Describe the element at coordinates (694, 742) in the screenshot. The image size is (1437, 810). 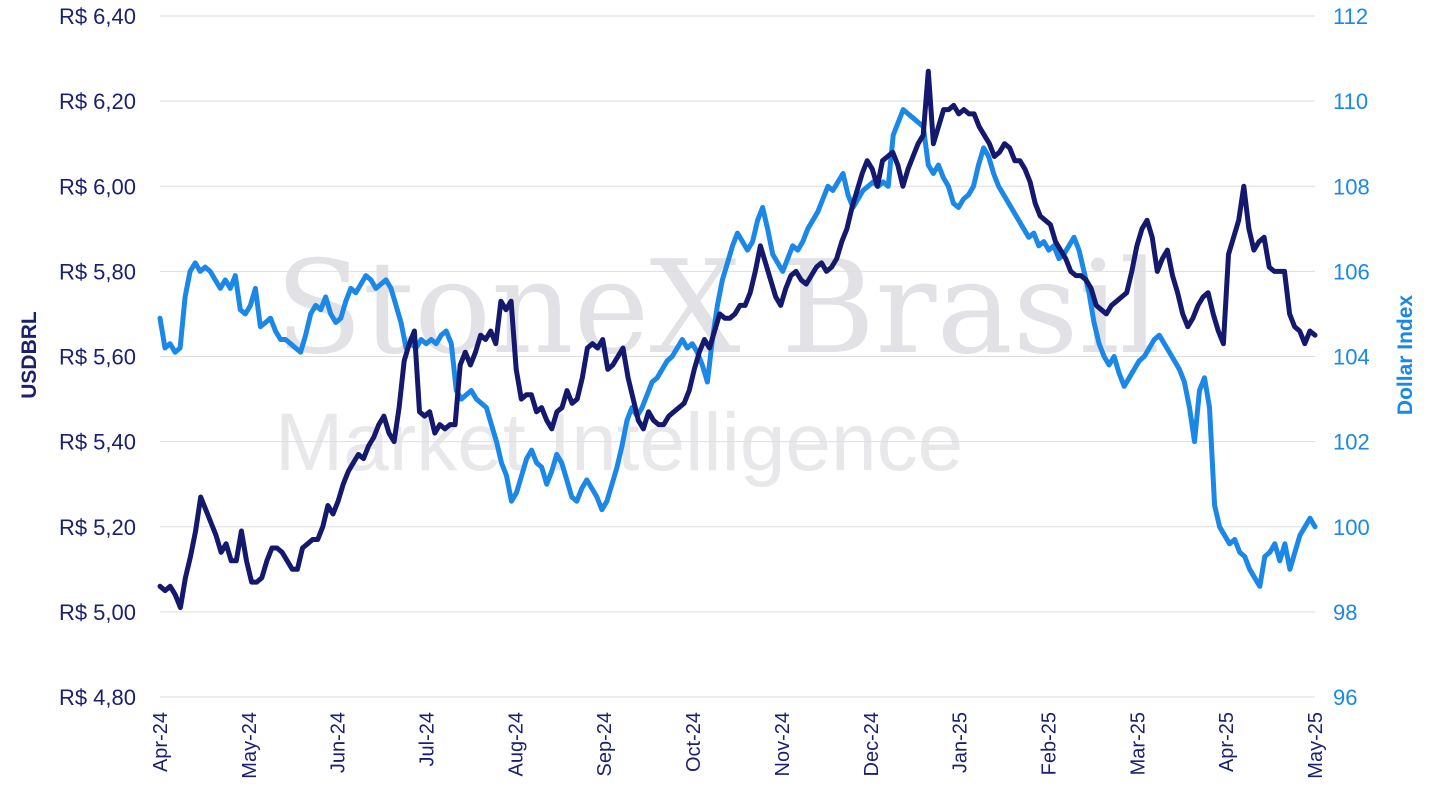
I see `x-tick-label: Oct-24` at that location.